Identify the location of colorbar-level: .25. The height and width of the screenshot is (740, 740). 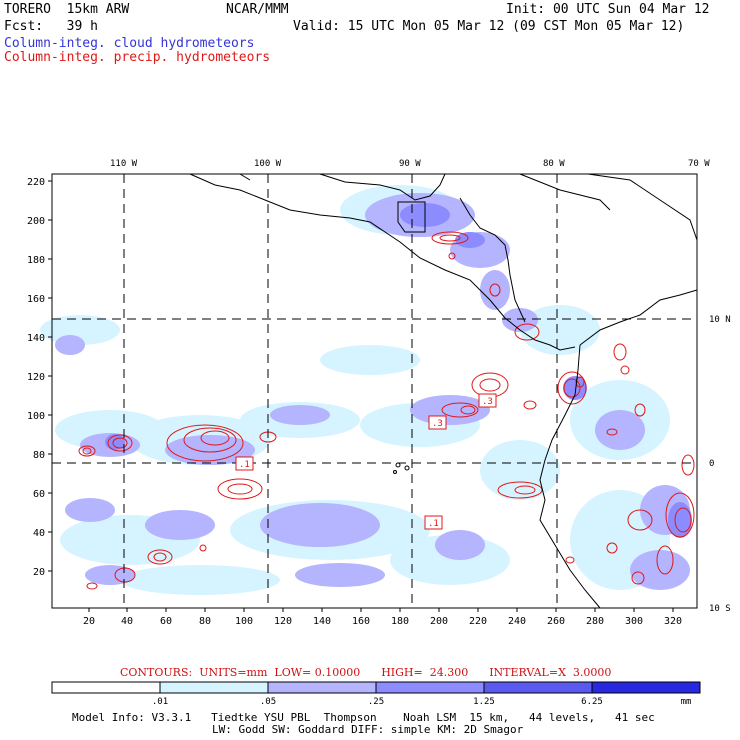
(376, 702).